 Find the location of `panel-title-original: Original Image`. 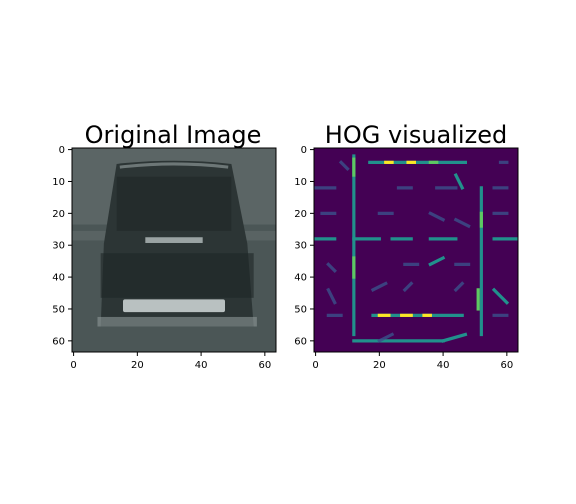

panel-title-original: Original Image is located at coordinates (173, 135).